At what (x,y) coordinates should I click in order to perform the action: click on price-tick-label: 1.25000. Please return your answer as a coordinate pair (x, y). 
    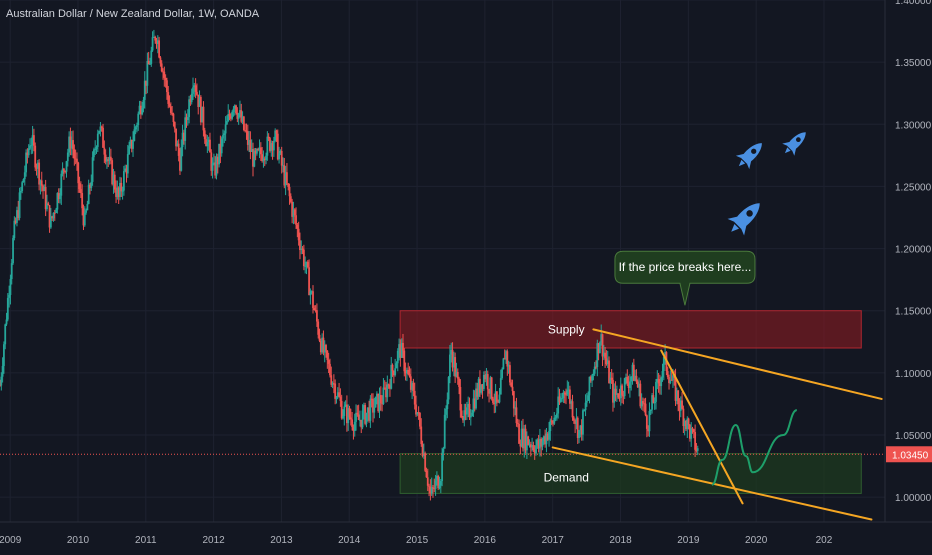
    Looking at the image, I should click on (913, 187).